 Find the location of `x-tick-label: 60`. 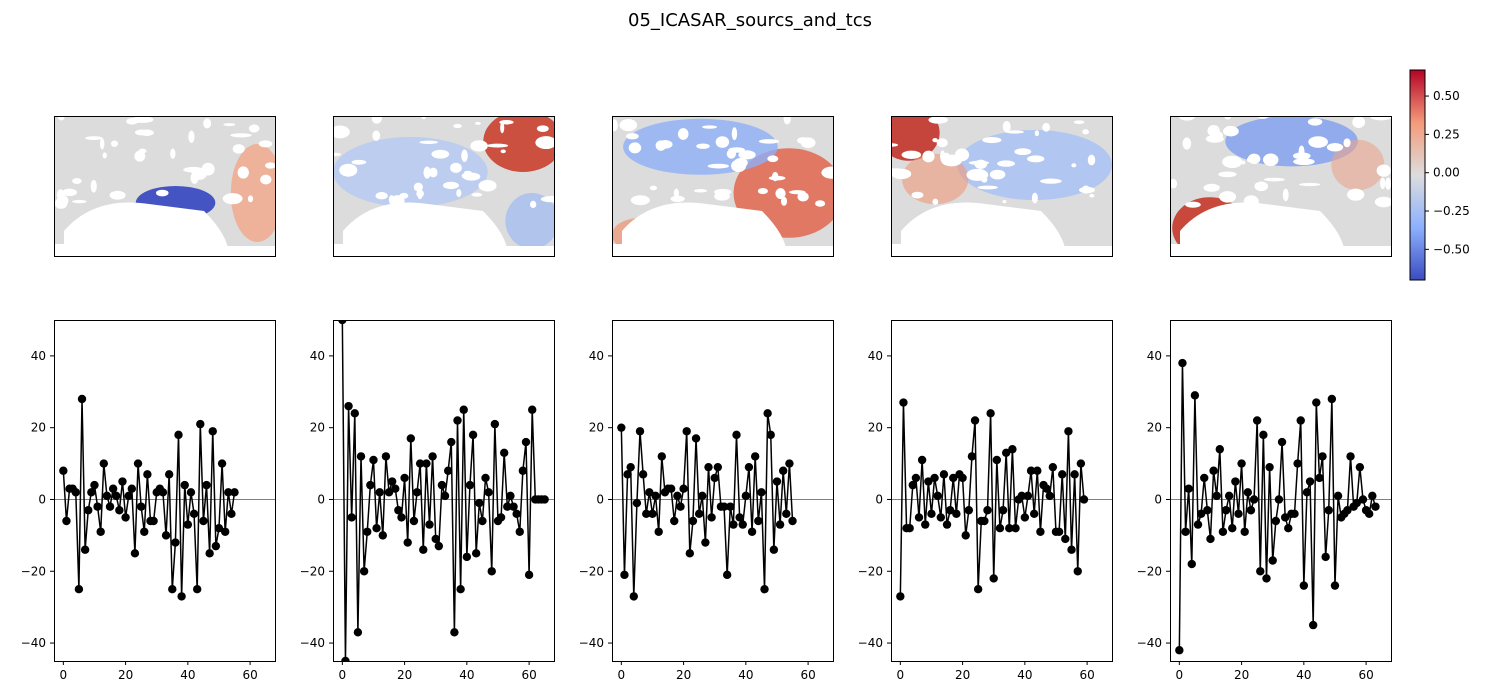

x-tick-label: 60 is located at coordinates (1086, 675).